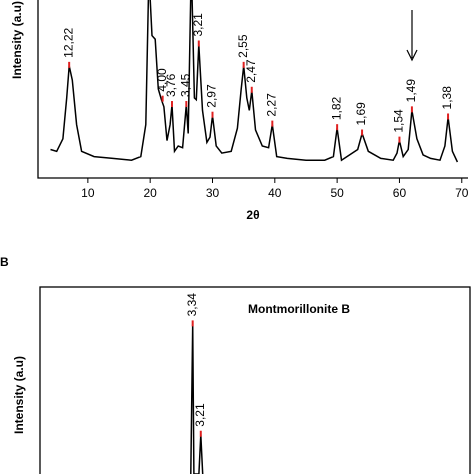 The image size is (474, 474). Describe the element at coordinates (192, 305) in the screenshot. I see `peak-label: 3,34` at that location.